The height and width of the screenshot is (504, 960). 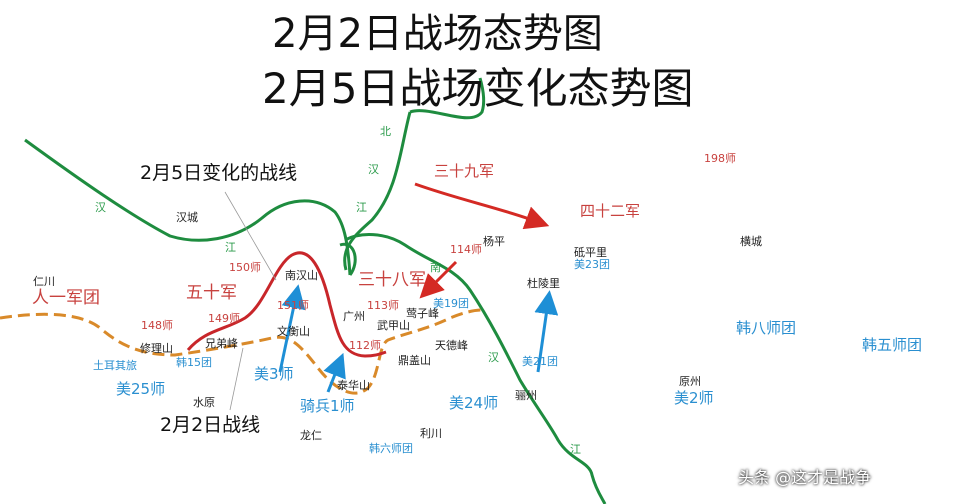 What do you see at coordinates (211, 293) in the screenshot?
I see `cn-army-50: 五十军` at bounding box center [211, 293].